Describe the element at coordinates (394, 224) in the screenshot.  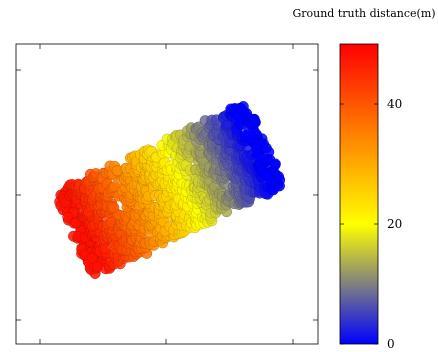
I see `colorbar-tick-label: 20` at that location.